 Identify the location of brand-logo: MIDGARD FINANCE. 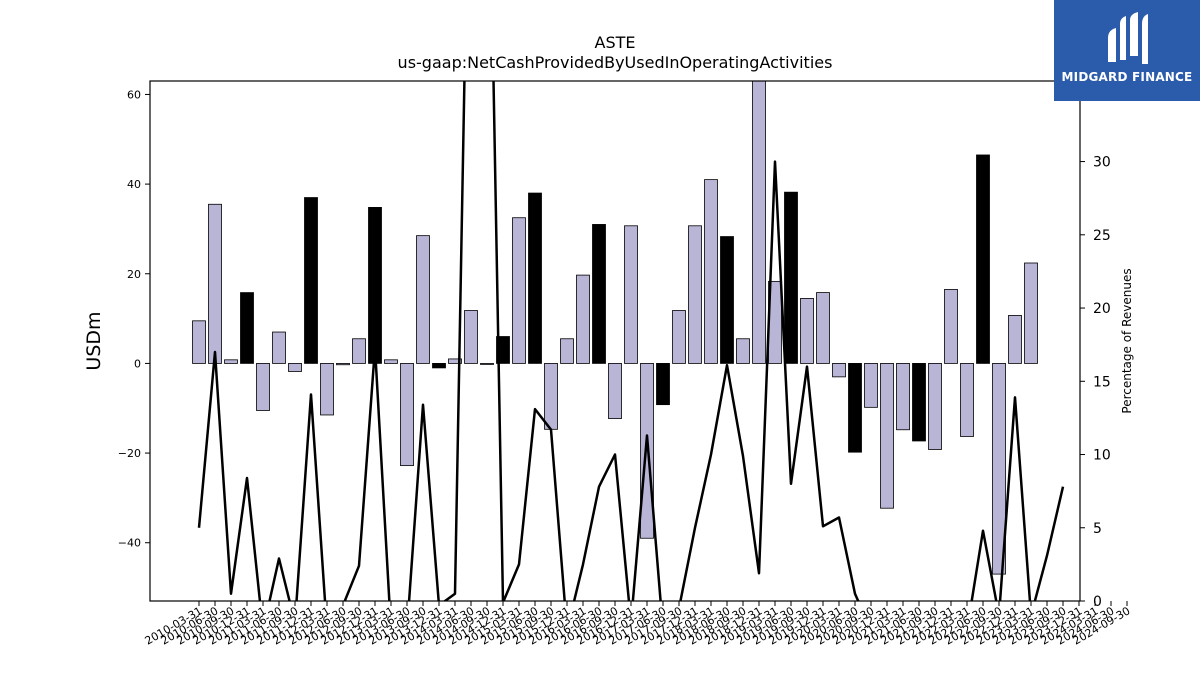
(1127, 50).